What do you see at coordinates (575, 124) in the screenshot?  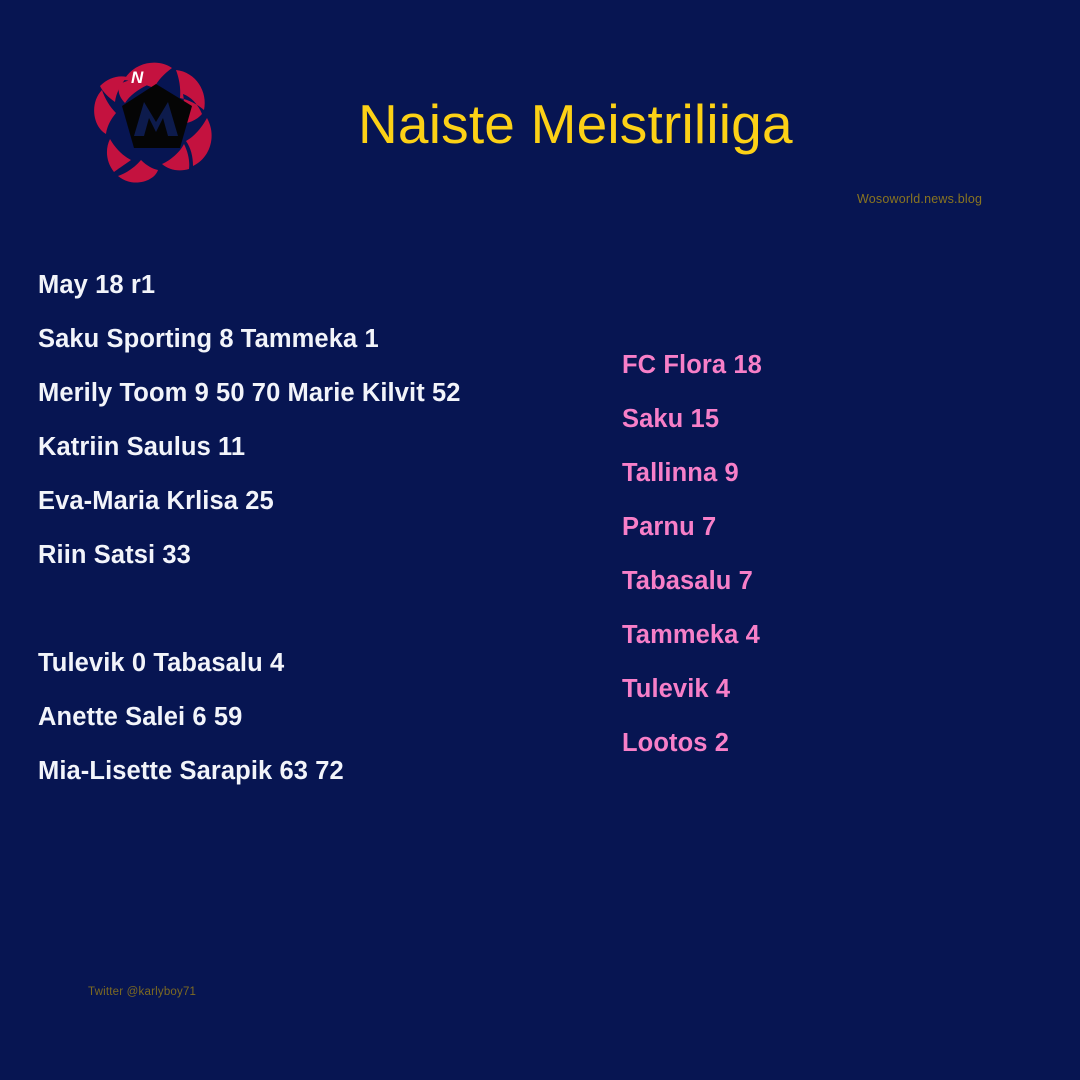 I see `page-title: Naiste Meistriliiga` at bounding box center [575, 124].